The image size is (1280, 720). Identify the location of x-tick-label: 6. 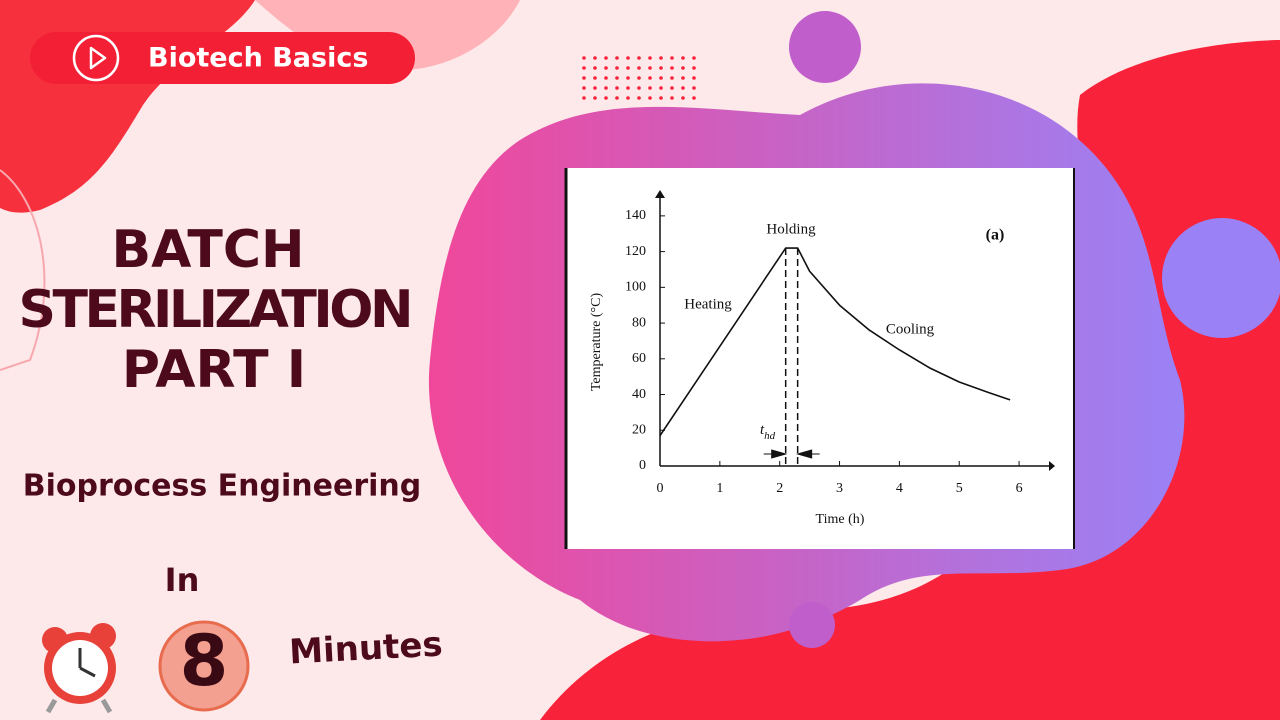
(1019, 488).